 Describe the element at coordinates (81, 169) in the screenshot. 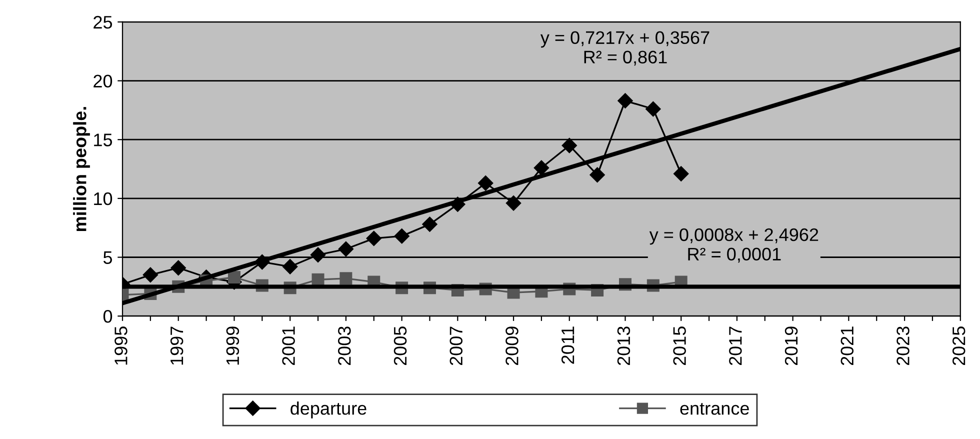

I see `y-axis-title: million people.` at that location.